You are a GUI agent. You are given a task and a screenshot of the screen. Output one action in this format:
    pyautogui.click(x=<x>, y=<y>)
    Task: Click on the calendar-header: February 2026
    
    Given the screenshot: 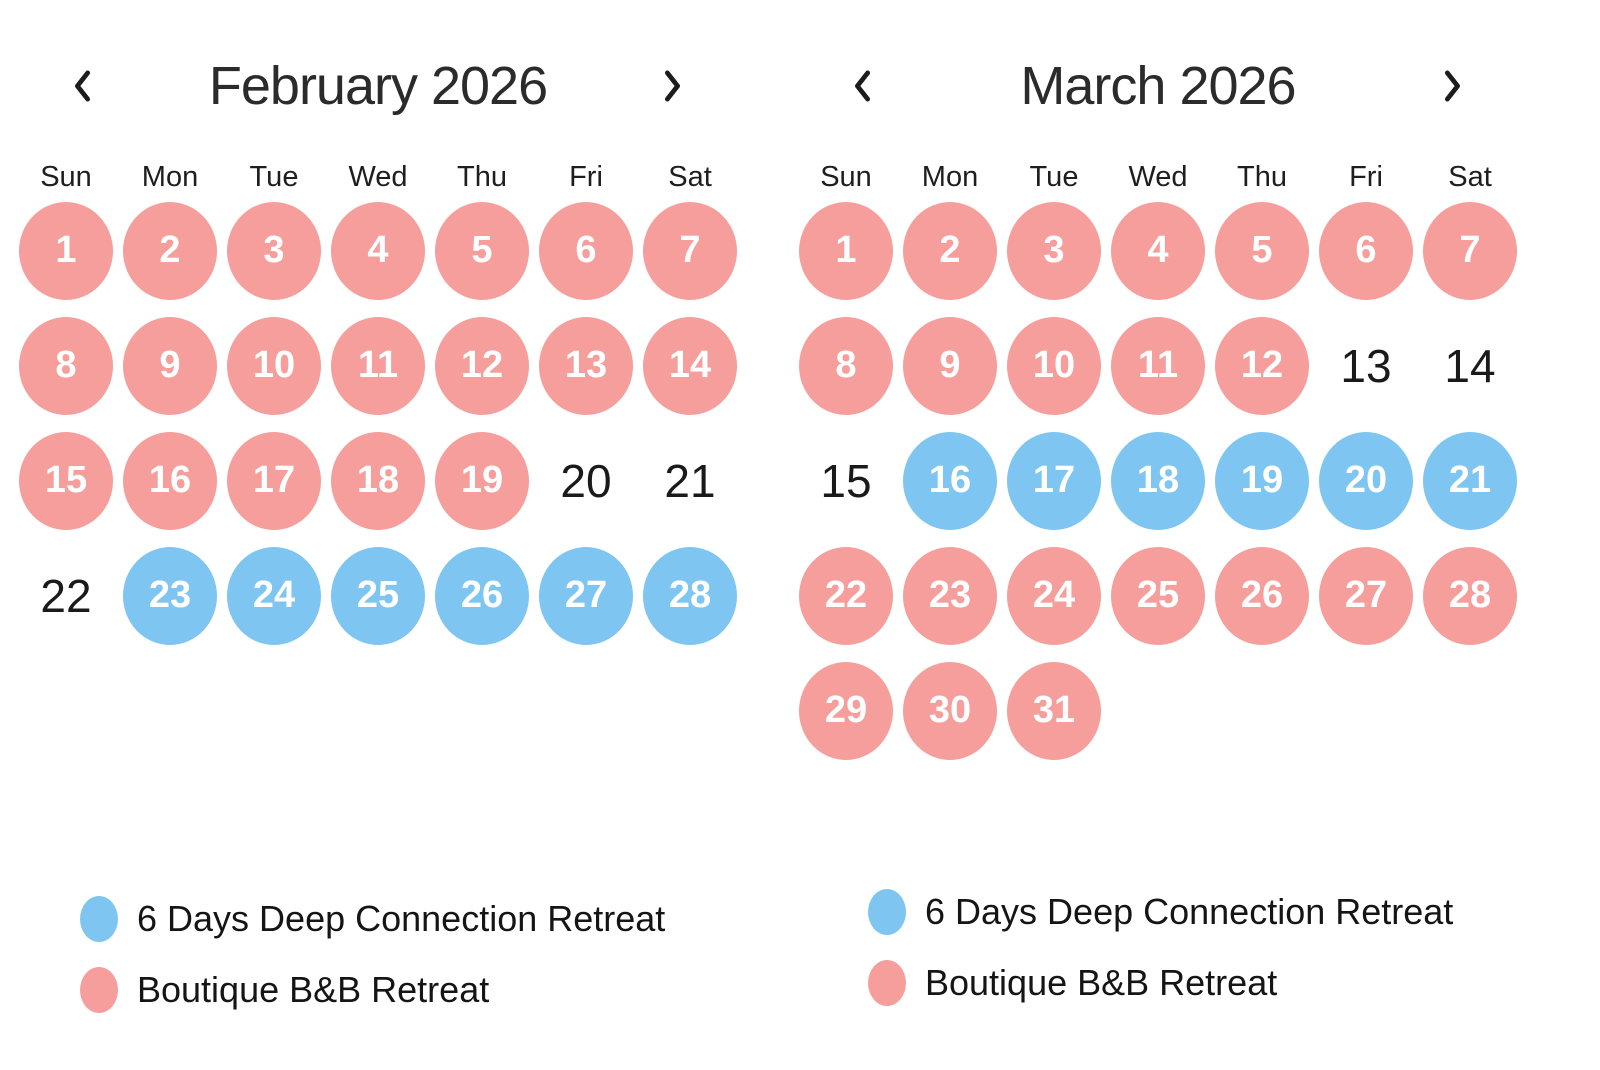 What is the action you would take?
    pyautogui.click(x=378, y=86)
    